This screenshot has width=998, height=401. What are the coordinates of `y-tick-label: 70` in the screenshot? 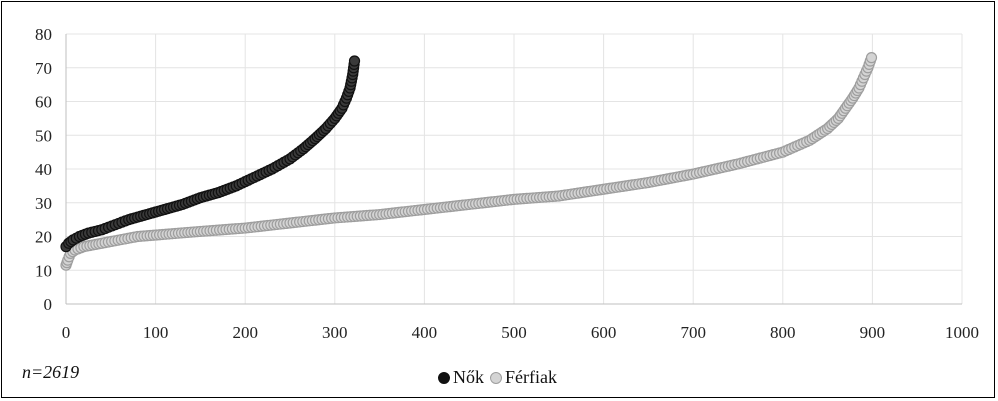 It's located at (43, 68).